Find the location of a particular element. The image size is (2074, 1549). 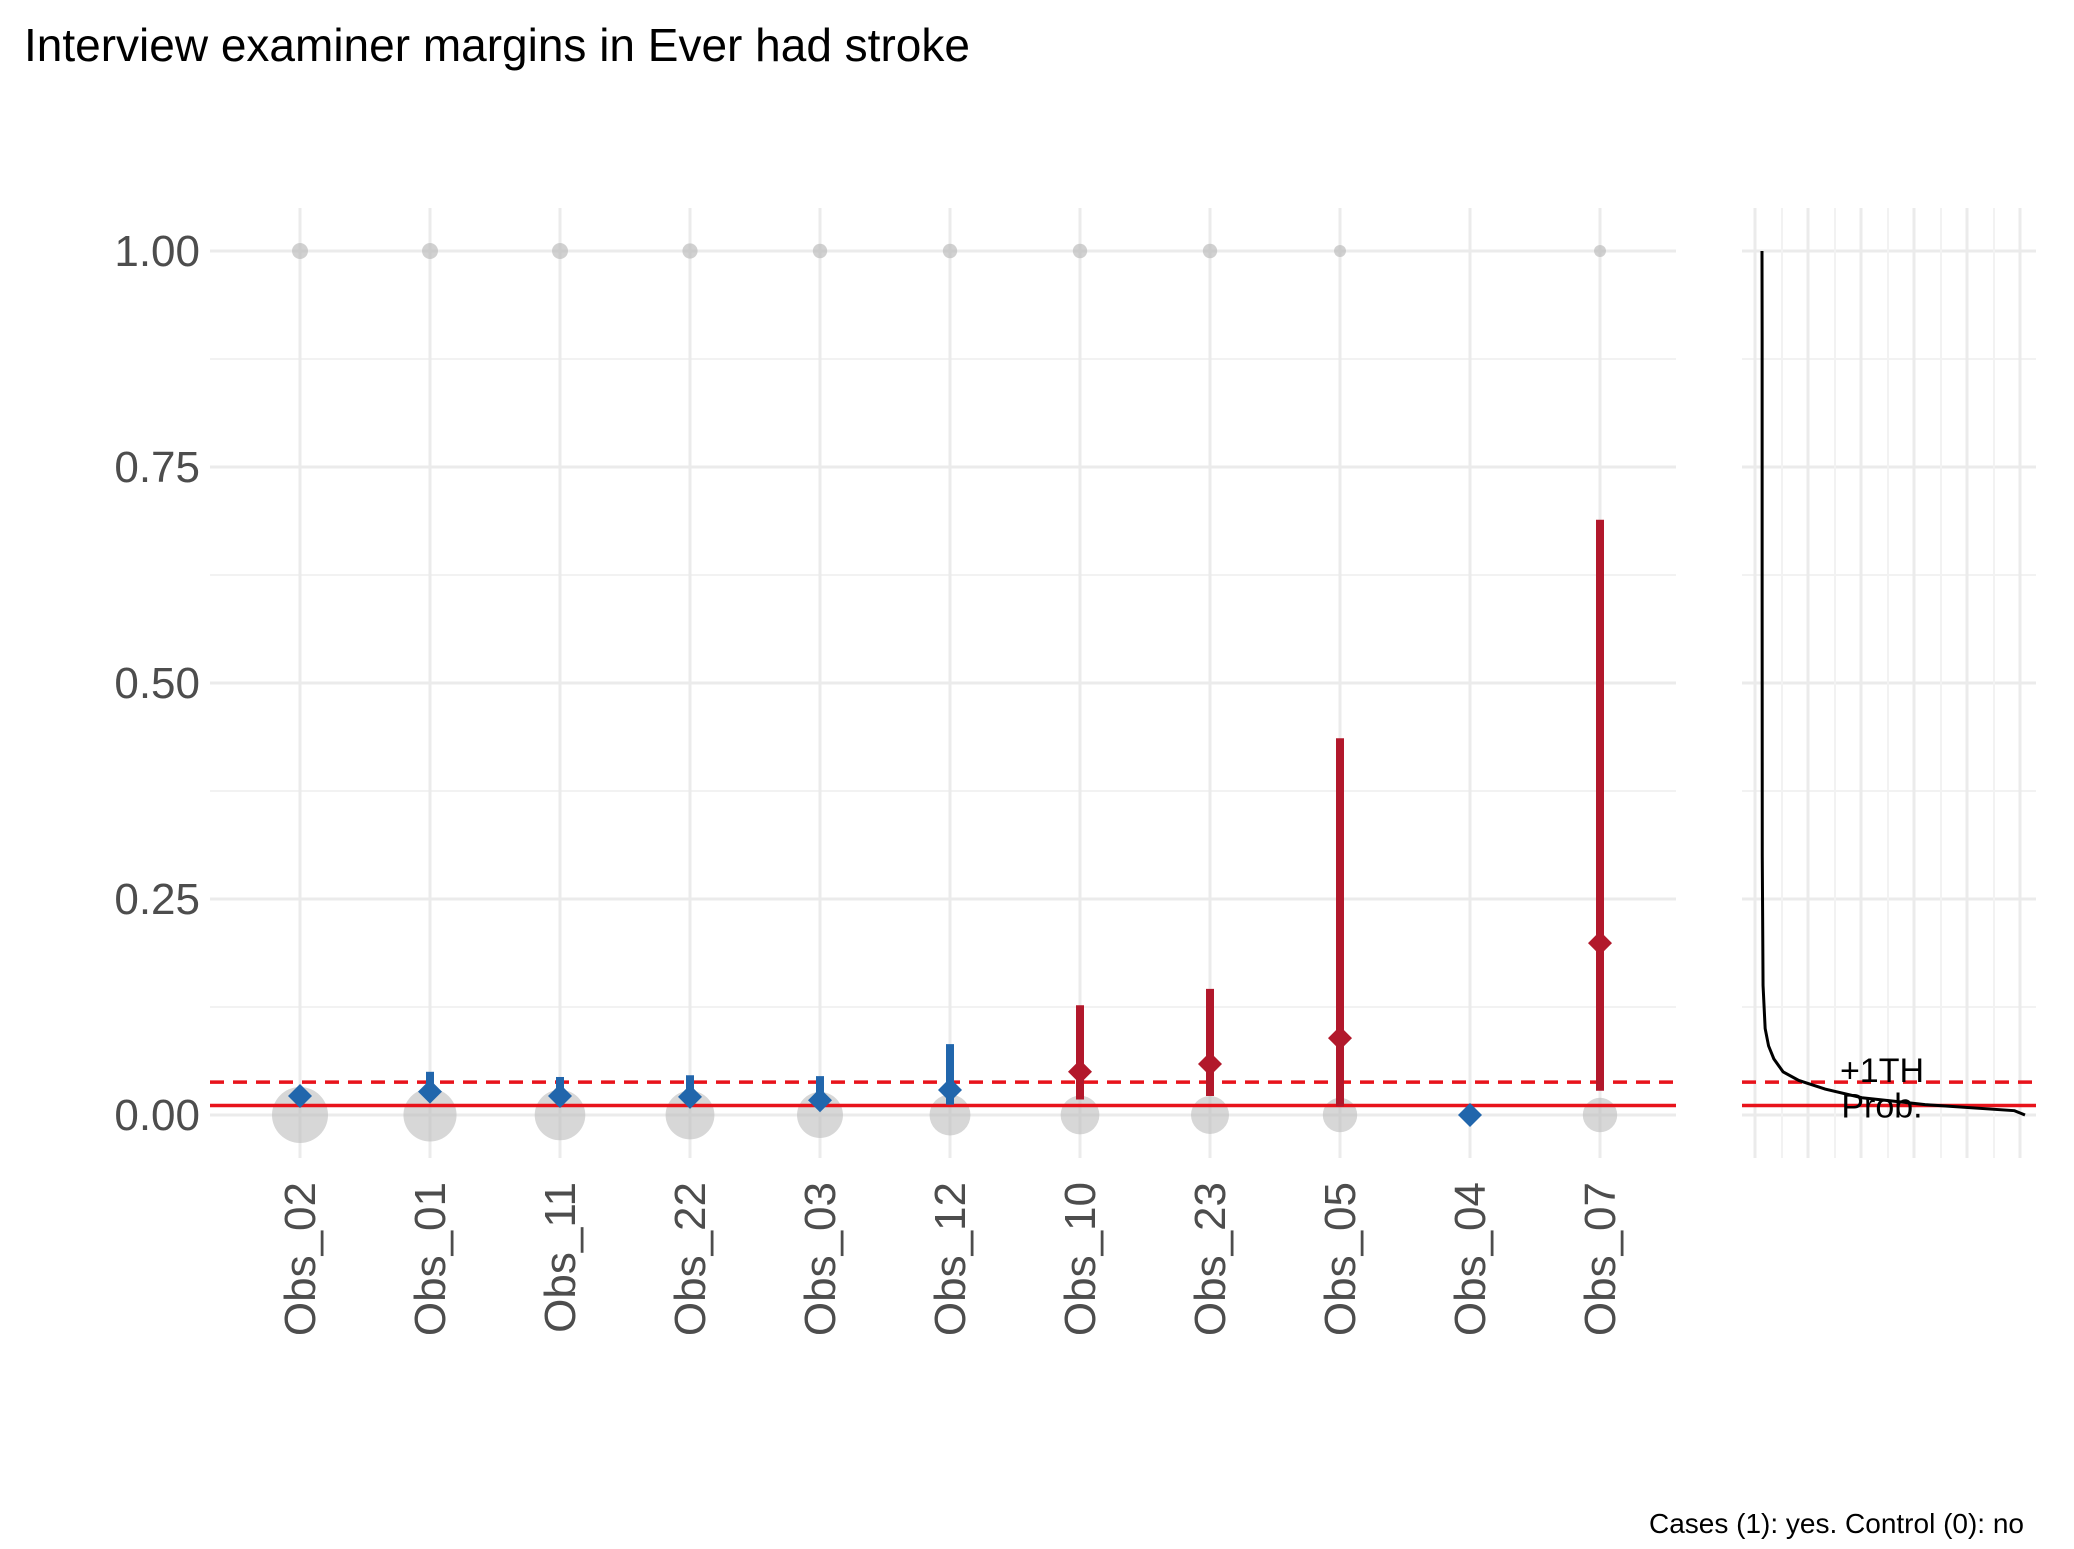

density-curve is located at coordinates (1893, 683).